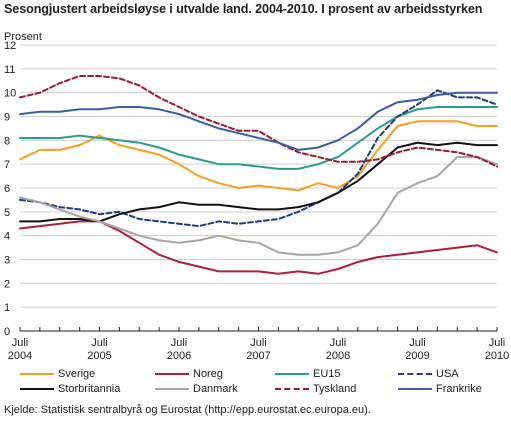 This screenshot has height=421, width=511. I want to click on x-tick-label: 2008, so click(338, 356).